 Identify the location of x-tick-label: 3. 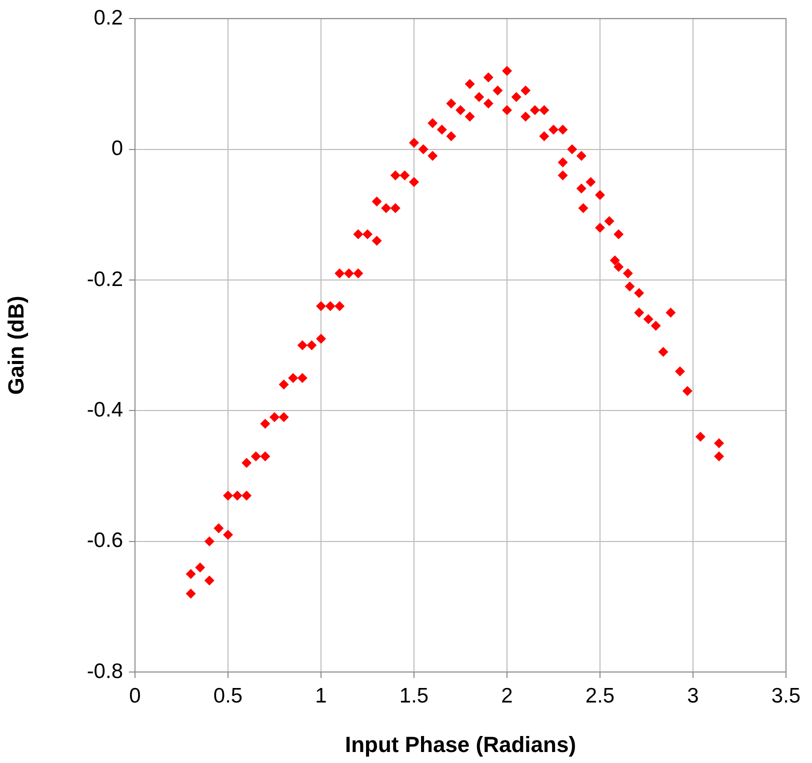
(693, 696).